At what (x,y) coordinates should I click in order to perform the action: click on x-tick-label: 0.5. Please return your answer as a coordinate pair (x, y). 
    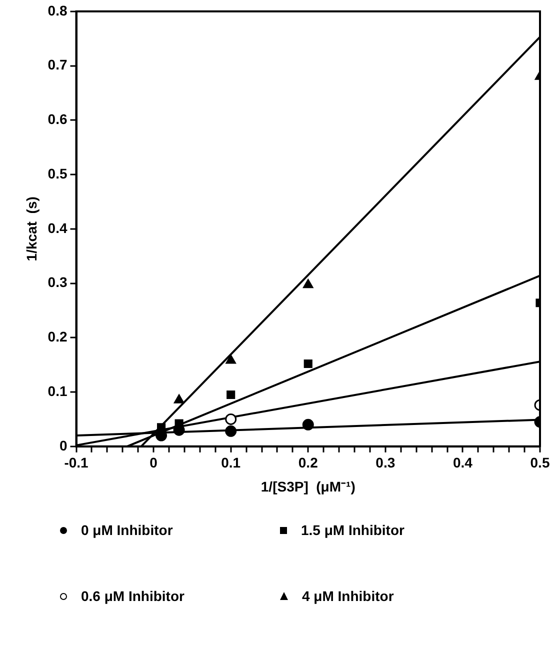
    Looking at the image, I should click on (540, 462).